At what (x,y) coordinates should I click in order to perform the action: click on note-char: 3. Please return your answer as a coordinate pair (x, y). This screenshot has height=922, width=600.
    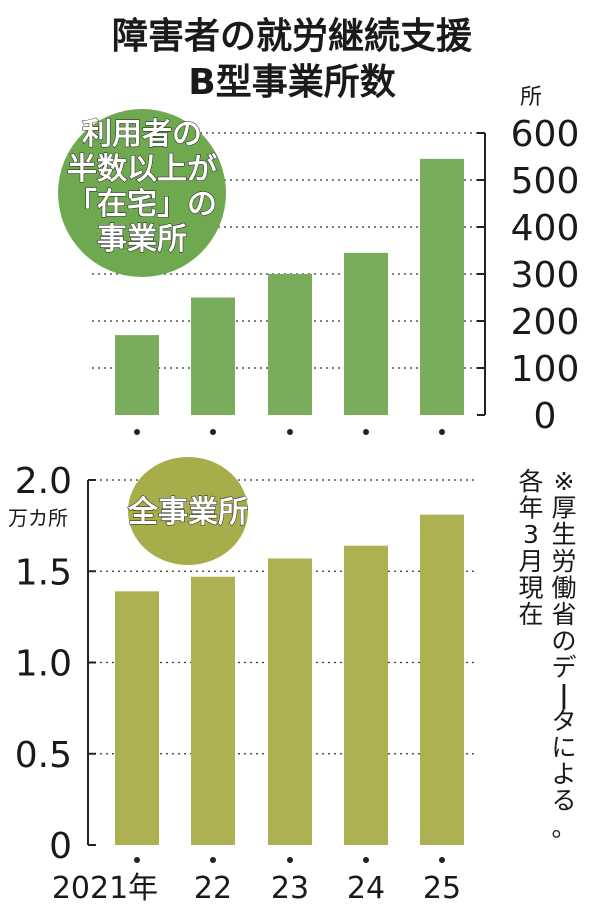
    Looking at the image, I should click on (531, 534).